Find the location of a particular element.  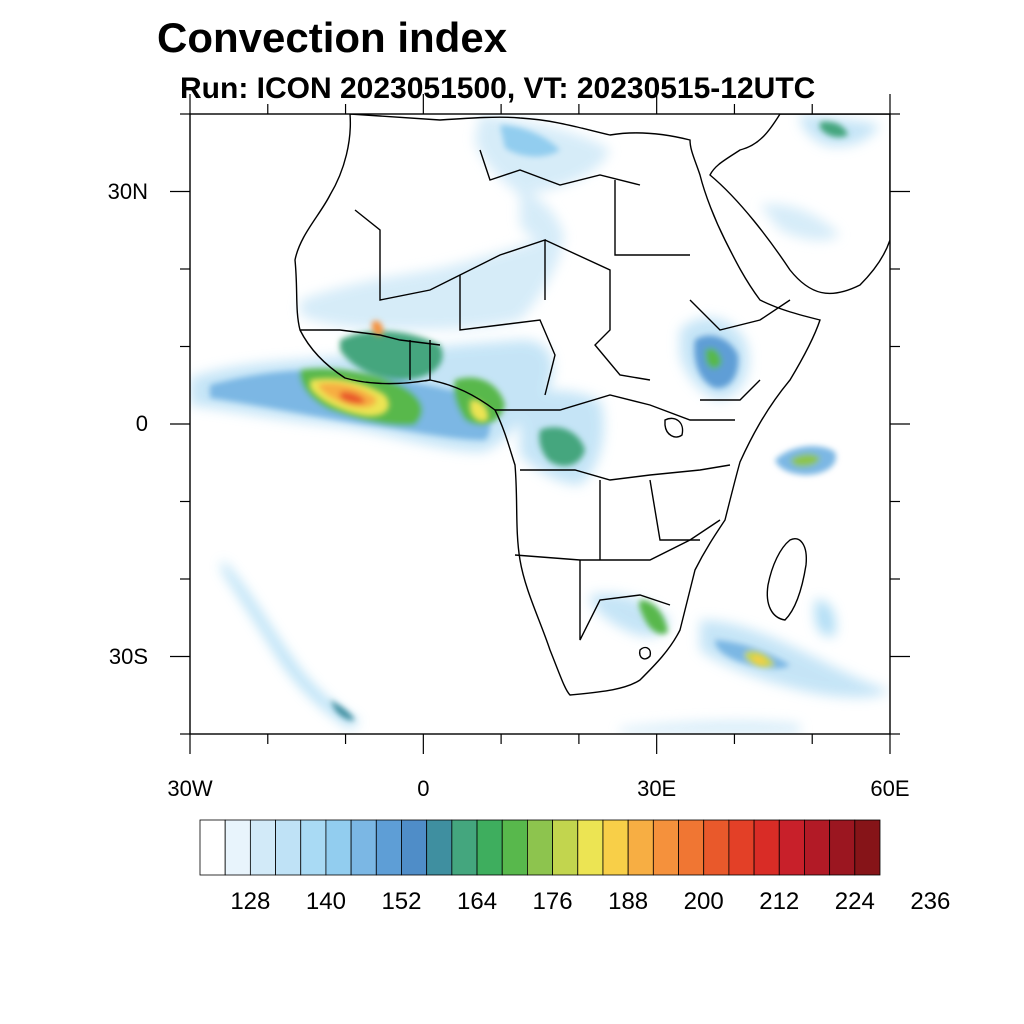

lat-tick-label: 0 is located at coordinates (141, 423).